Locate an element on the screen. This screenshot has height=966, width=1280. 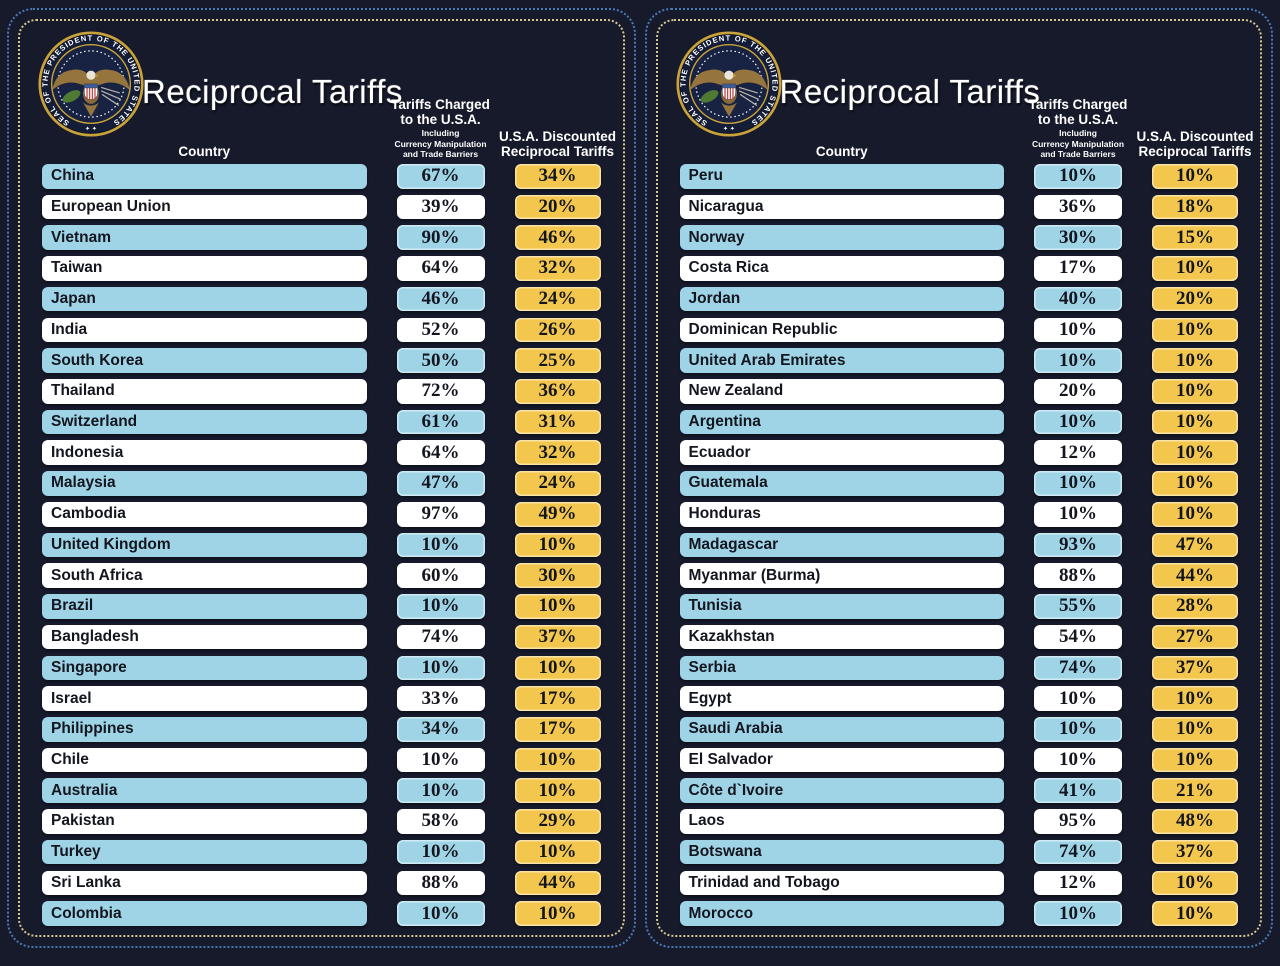
country-cell: India is located at coordinates (204, 330).